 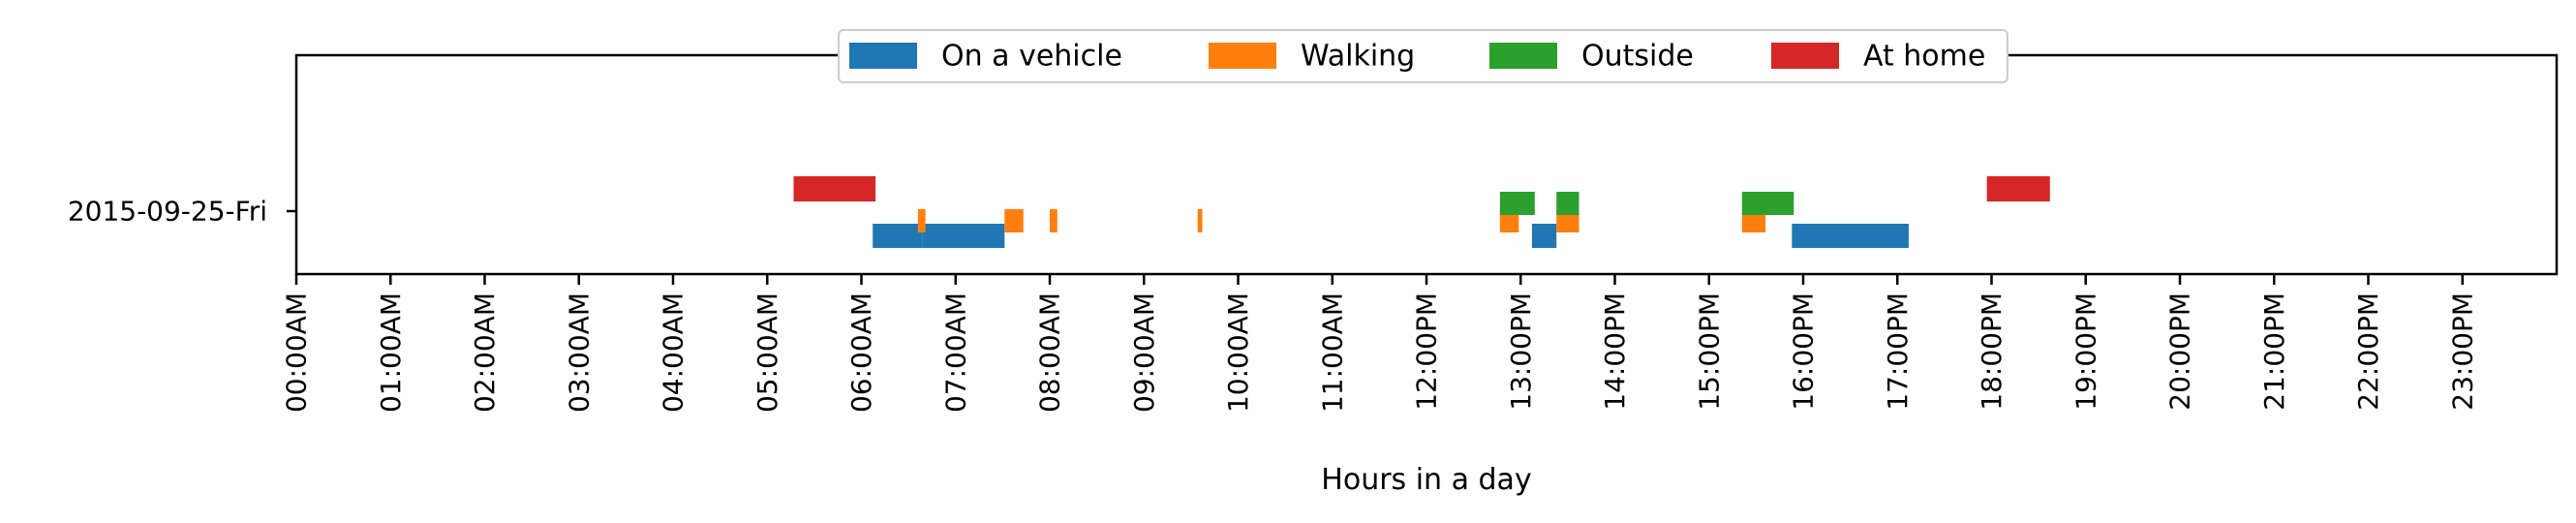 What do you see at coordinates (2180, 351) in the screenshot?
I see `x-tick-label: 20:00PM` at bounding box center [2180, 351].